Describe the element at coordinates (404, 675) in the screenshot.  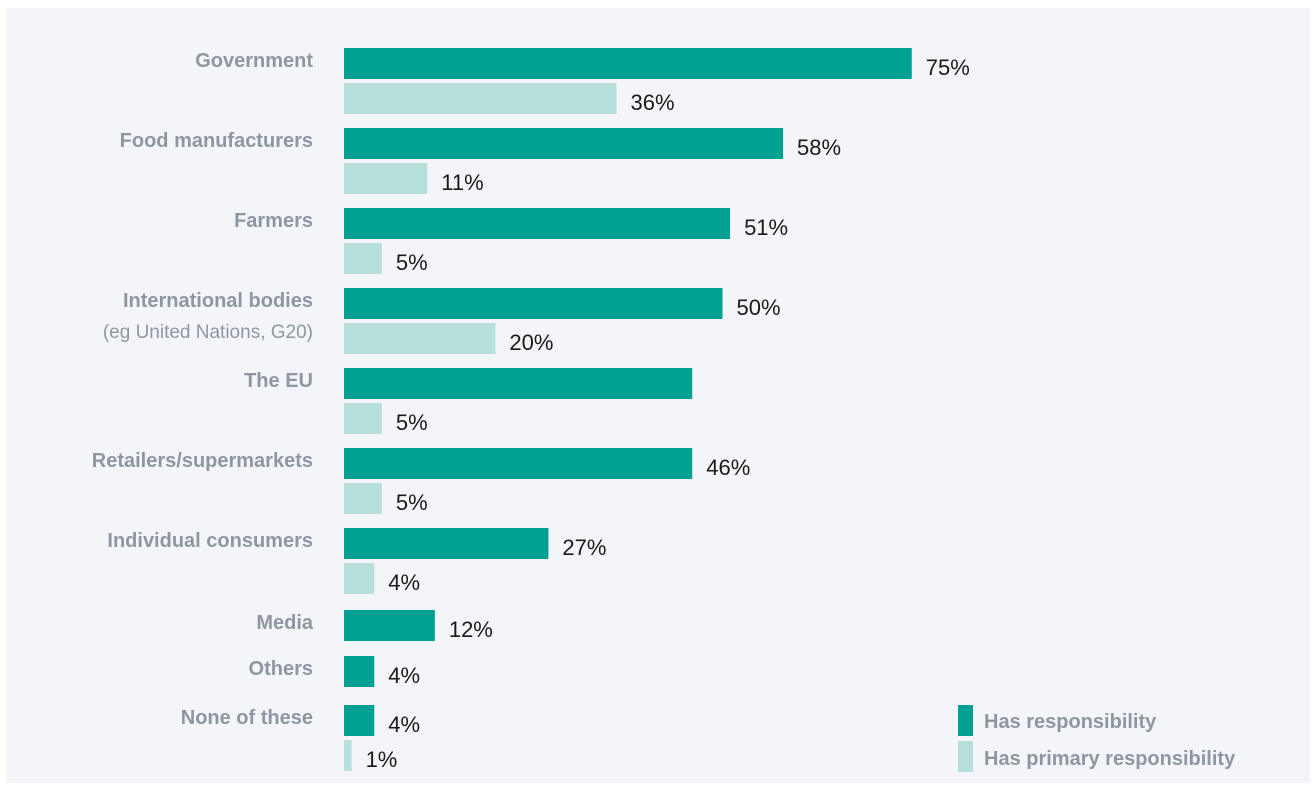
I see `value-label-others-has-responsibility: 4%` at that location.